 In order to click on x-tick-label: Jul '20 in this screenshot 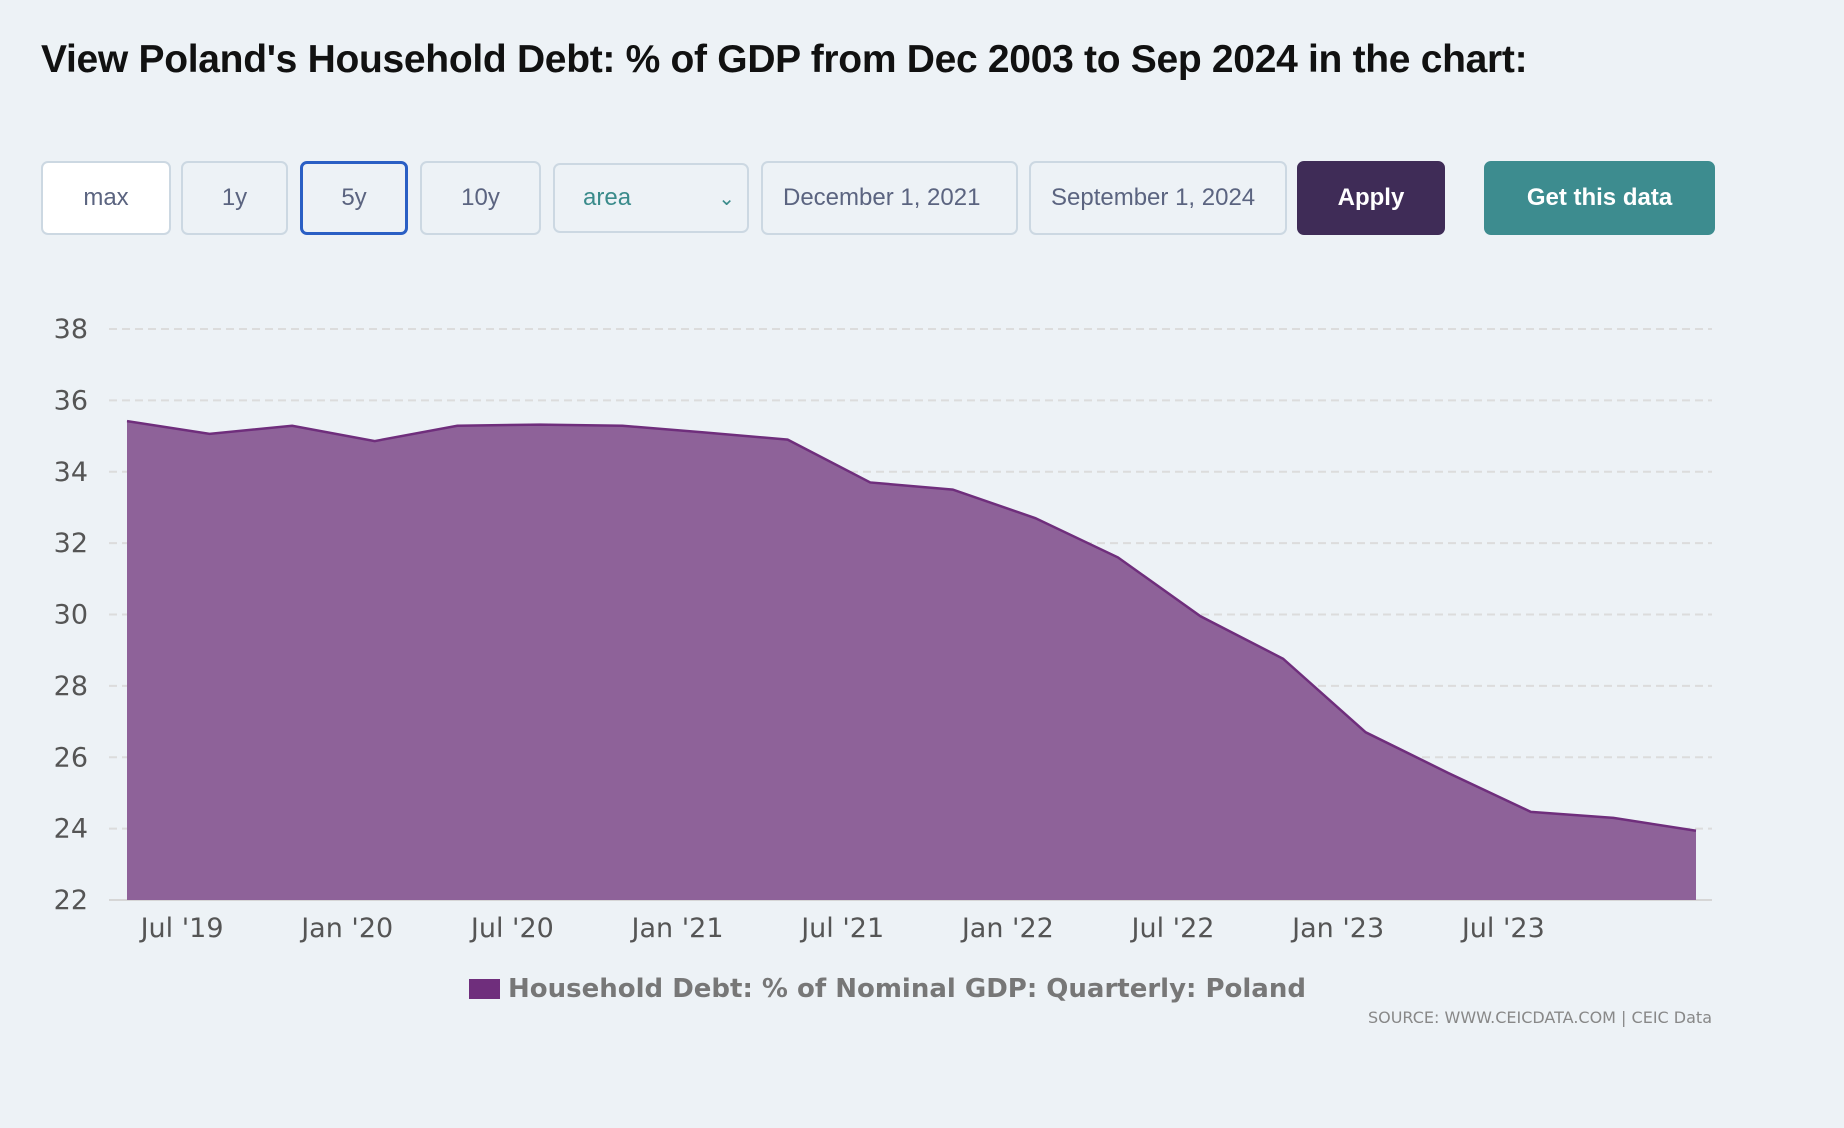, I will do `click(511, 928)`.